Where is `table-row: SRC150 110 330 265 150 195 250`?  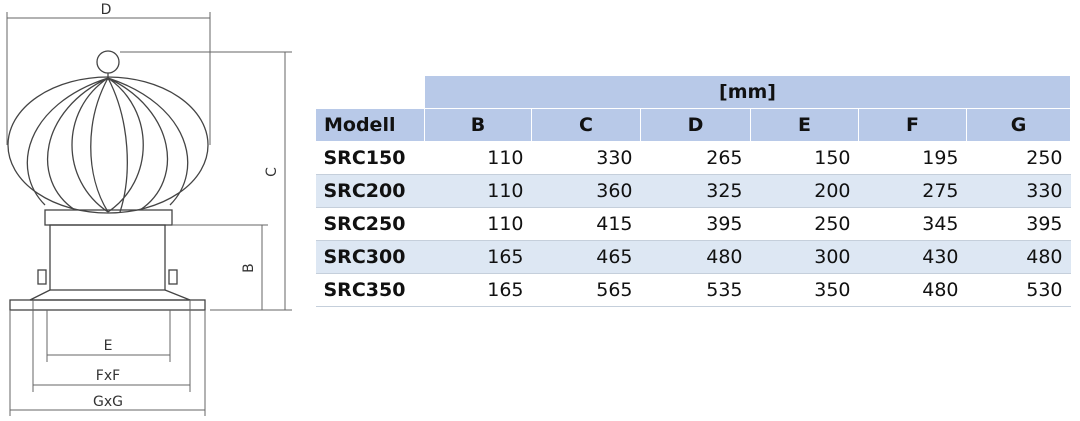
table-row: SRC150 110 330 265 150 195 250 is located at coordinates (693, 158).